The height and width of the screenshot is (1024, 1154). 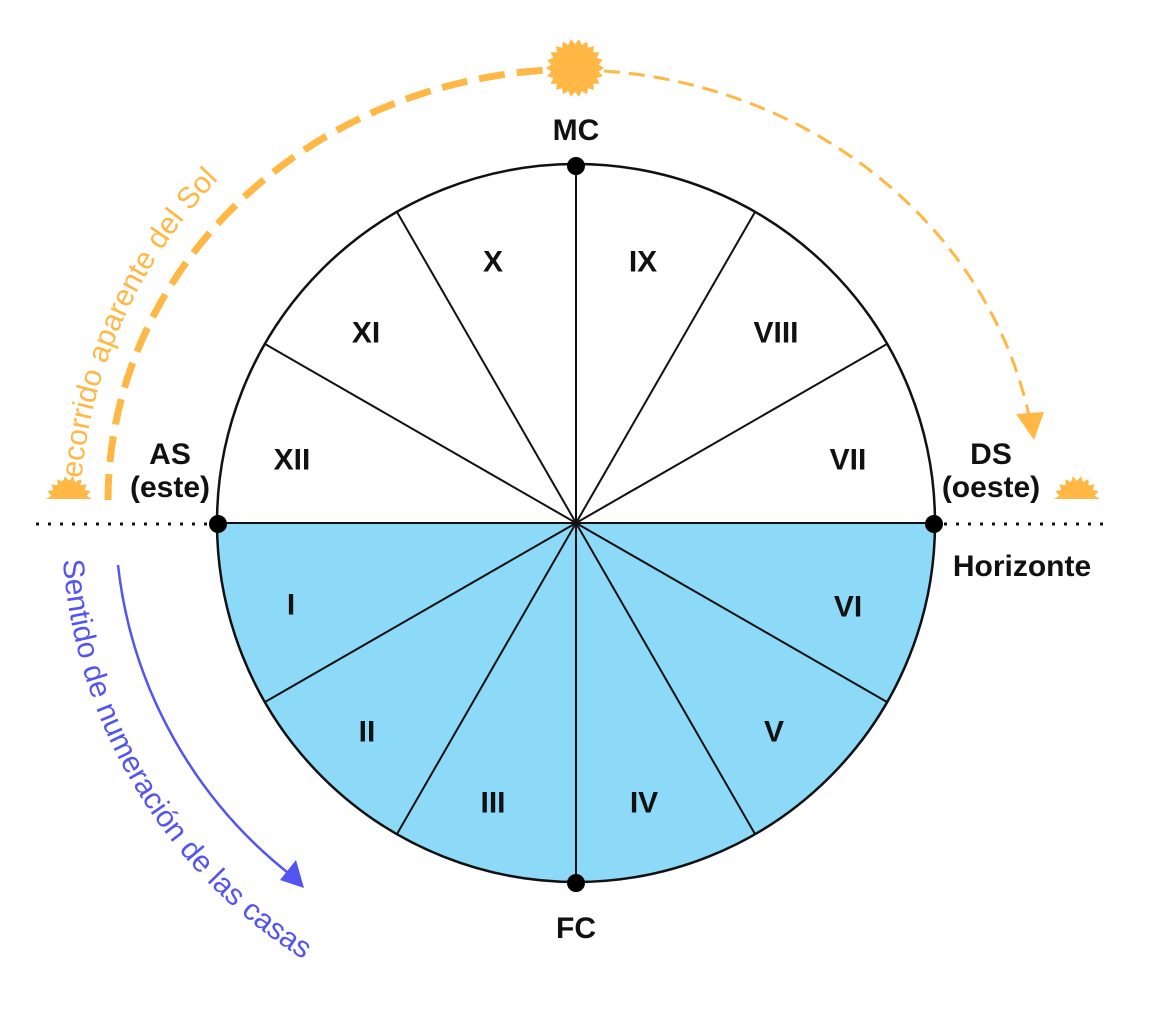 What do you see at coordinates (139, 330) in the screenshot?
I see `sun-path-label: Recorrido aparente del Sol` at bounding box center [139, 330].